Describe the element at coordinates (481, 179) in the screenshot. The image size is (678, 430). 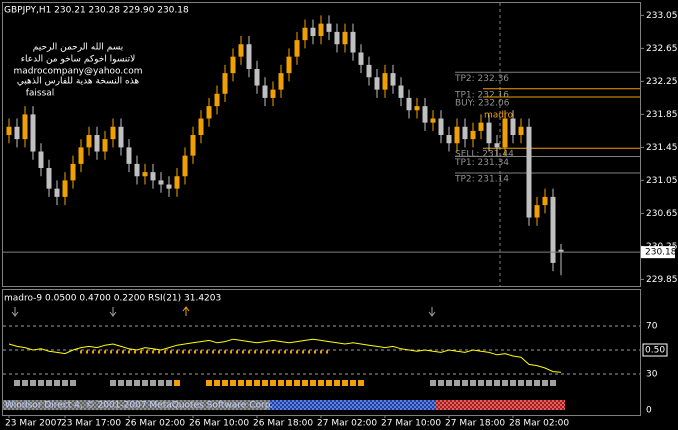
I see `level-label: TP2: 231.14` at that location.